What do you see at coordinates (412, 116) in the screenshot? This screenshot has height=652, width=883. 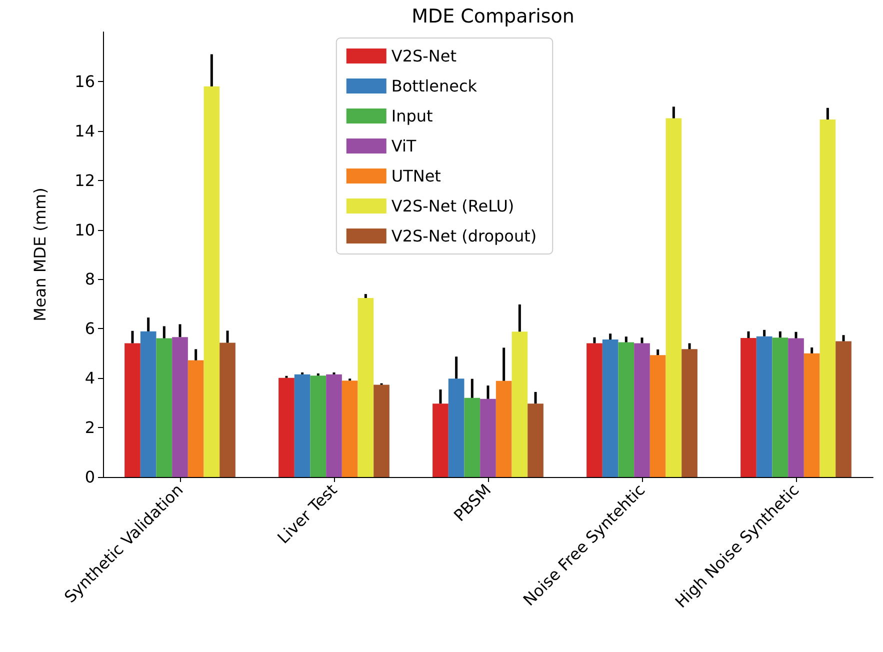 I see `legend-label: Input` at bounding box center [412, 116].